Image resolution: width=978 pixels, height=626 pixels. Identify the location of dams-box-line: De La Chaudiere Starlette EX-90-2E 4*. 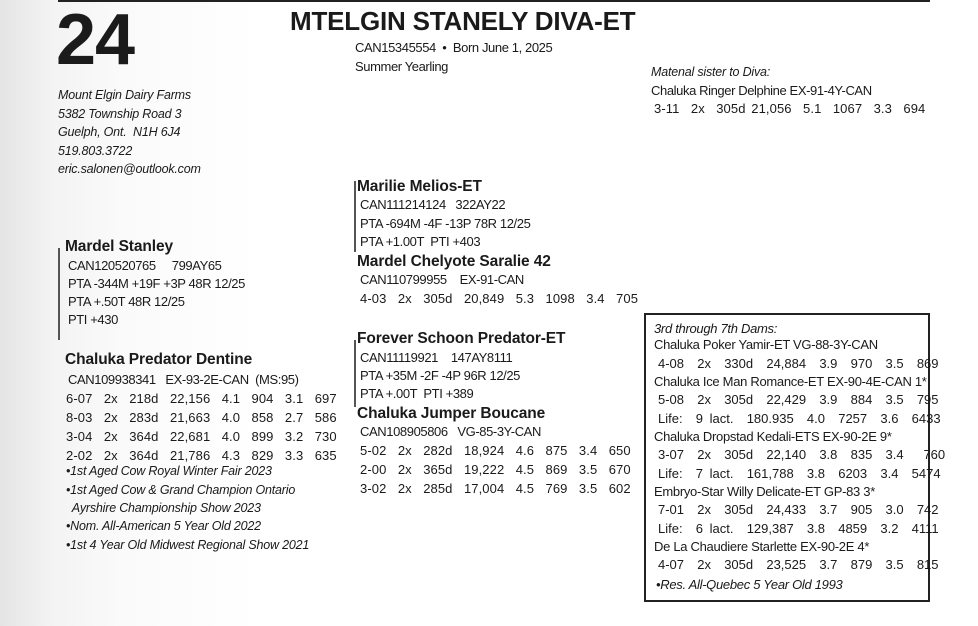
(762, 546).